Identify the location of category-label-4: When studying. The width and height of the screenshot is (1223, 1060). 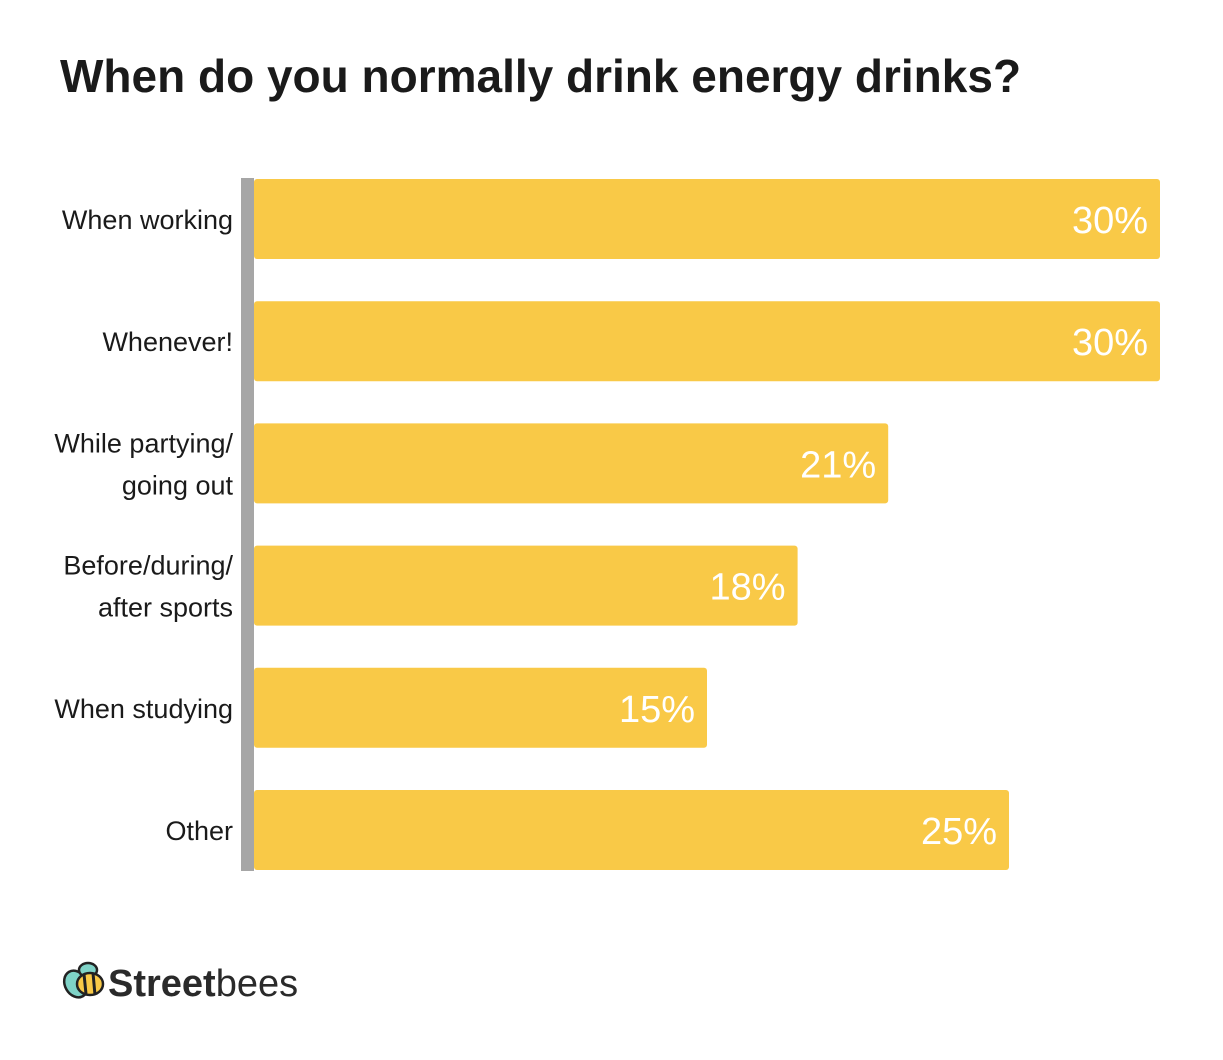
(143, 709).